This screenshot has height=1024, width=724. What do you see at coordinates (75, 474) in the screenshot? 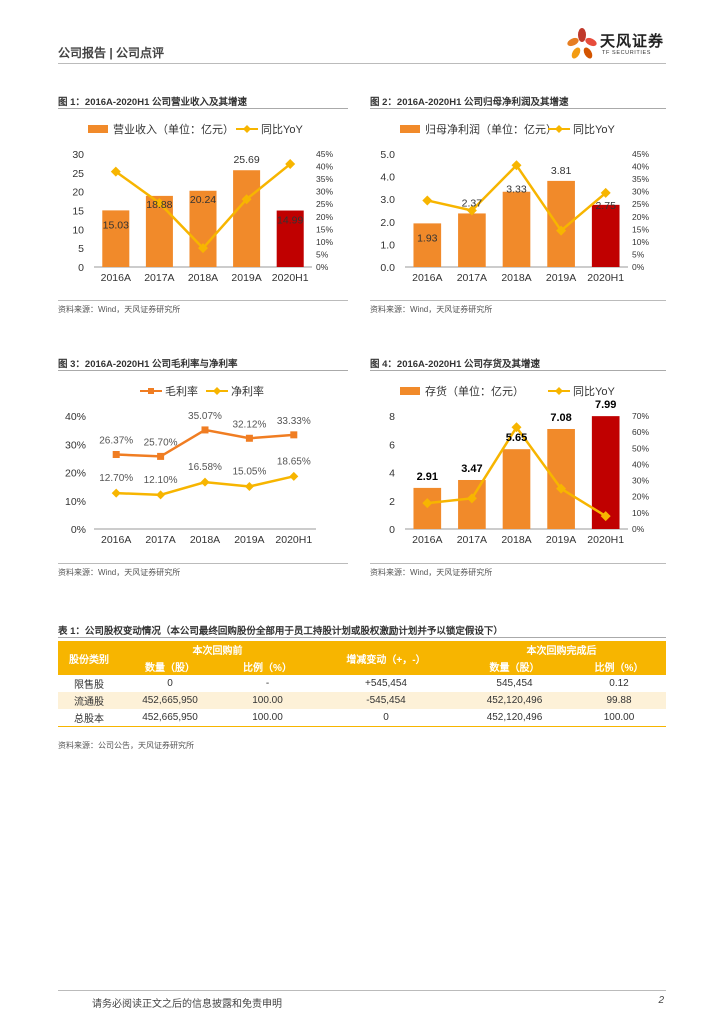
I see `y-tick-label: 20%` at bounding box center [75, 474].